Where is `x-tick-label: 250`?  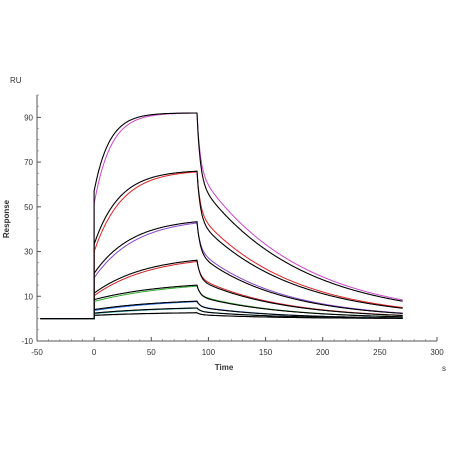
x-tick-label: 250 is located at coordinates (380, 352).